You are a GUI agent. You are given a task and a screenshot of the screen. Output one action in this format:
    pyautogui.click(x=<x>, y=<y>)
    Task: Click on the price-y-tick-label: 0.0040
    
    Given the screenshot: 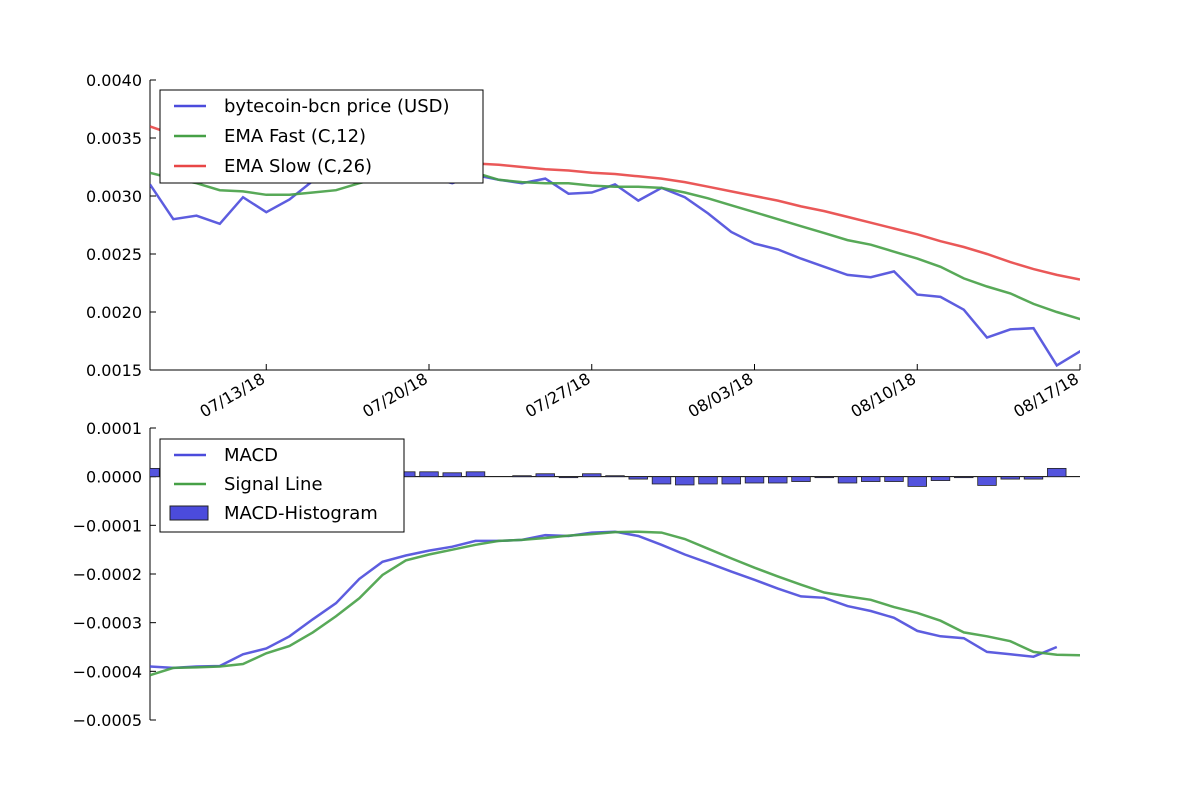 What is the action you would take?
    pyautogui.click(x=114, y=80)
    